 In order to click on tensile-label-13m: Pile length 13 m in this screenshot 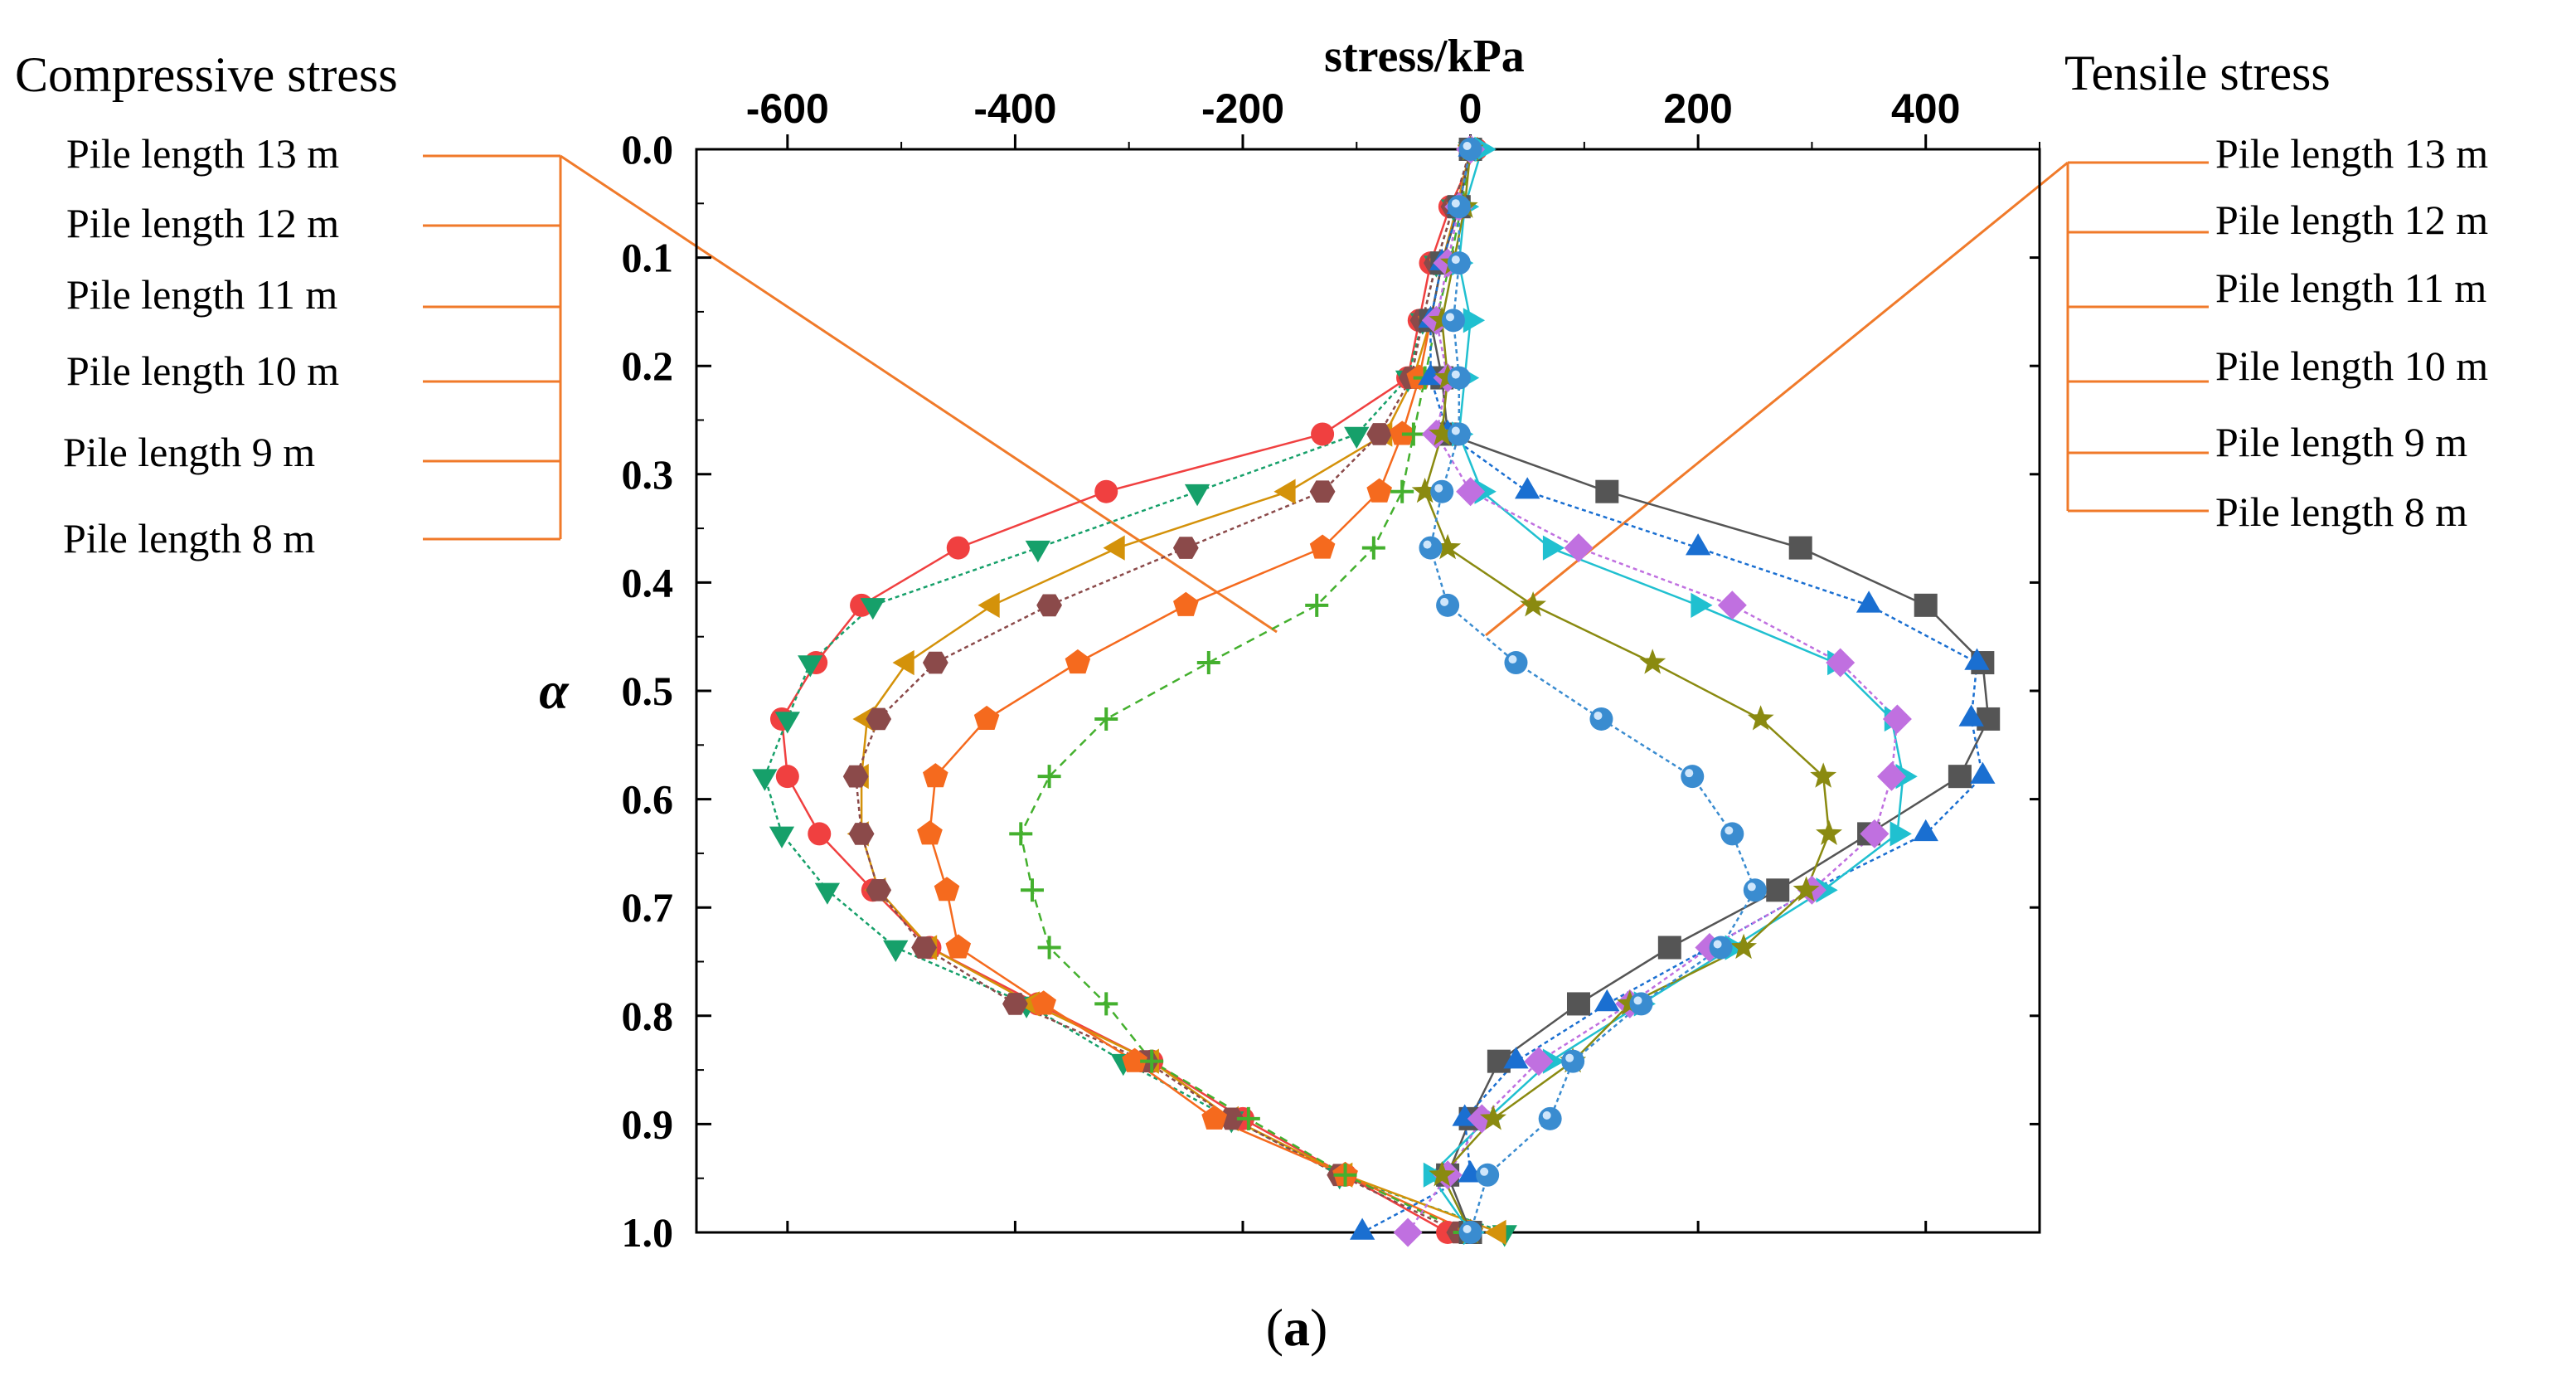, I will do `click(2351, 153)`.